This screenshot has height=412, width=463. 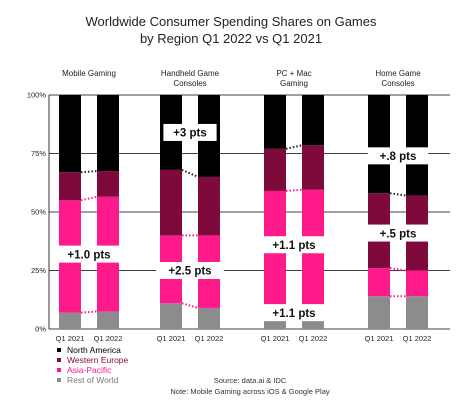 What do you see at coordinates (275, 255) in the screenshot?
I see `bar-asia-pacific-pc-mac-gaming-q1-2021` at bounding box center [275, 255].